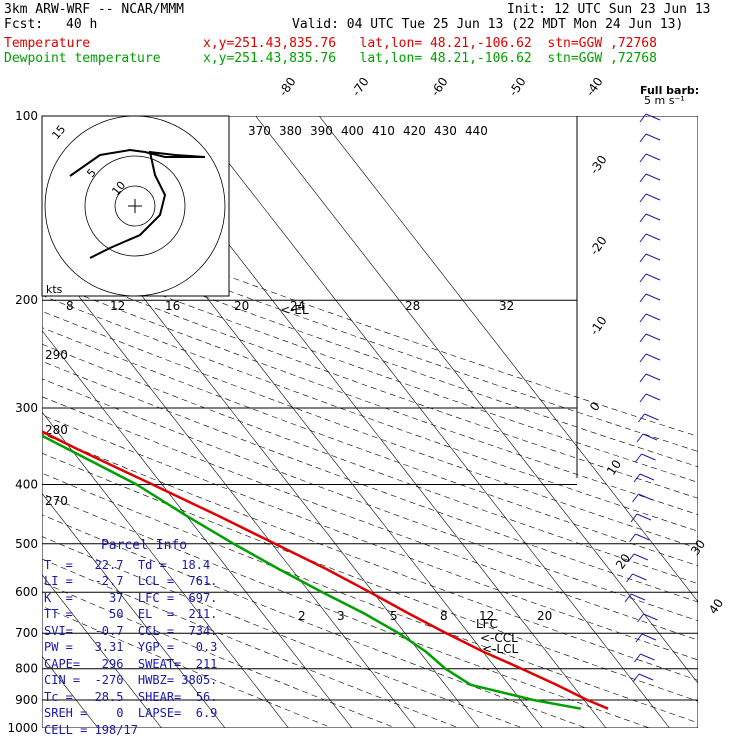  I want to click on hodograph-units: kts, so click(54, 289).